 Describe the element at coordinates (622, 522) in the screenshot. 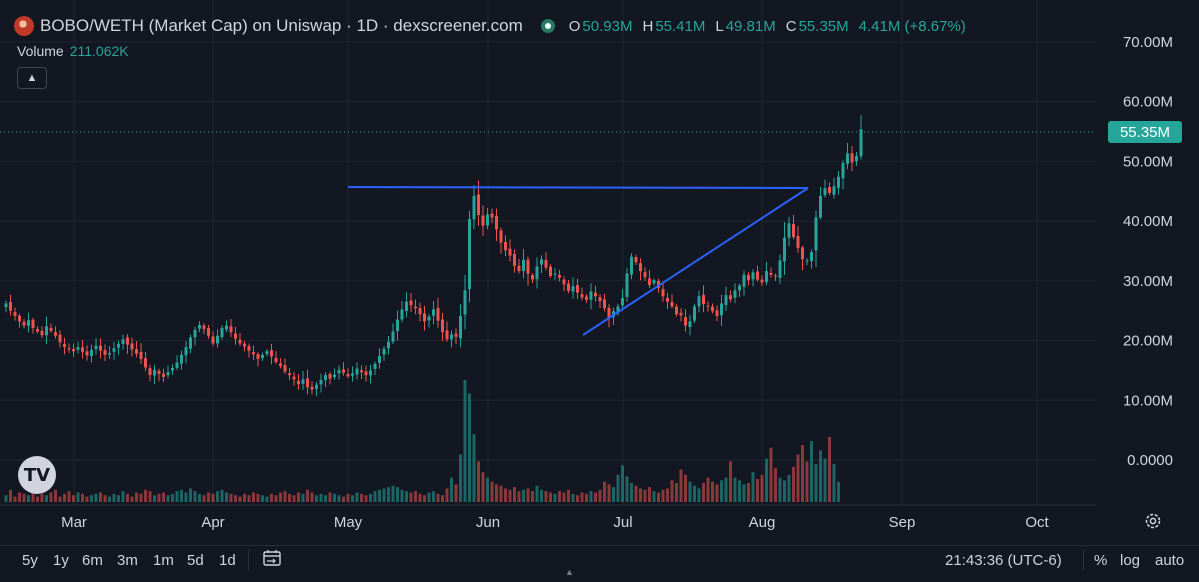

I see `x-tick-label: Jul` at that location.